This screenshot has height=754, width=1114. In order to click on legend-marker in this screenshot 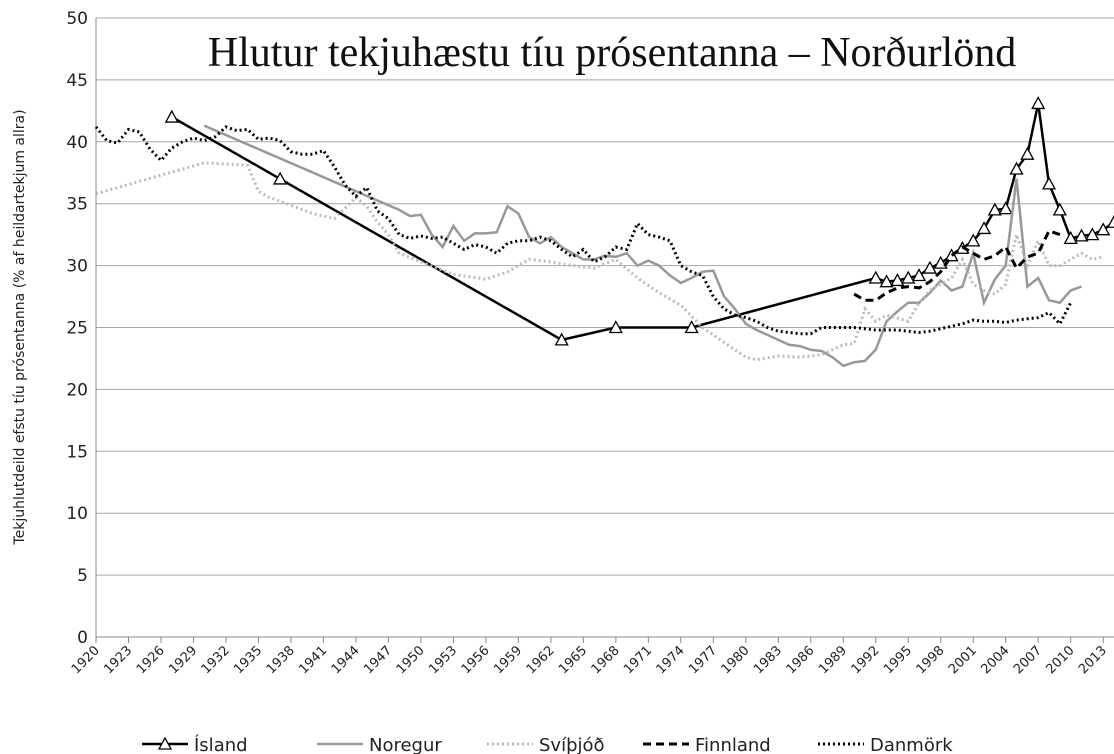, I will do `click(165, 743)`.